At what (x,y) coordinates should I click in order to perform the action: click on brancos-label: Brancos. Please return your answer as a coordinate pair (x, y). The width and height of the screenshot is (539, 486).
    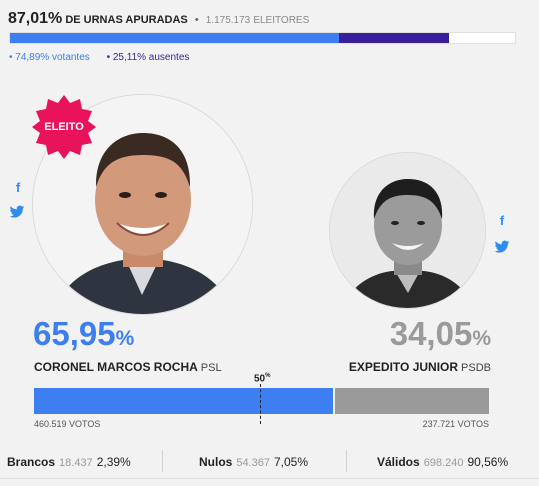
    Looking at the image, I should click on (31, 462).